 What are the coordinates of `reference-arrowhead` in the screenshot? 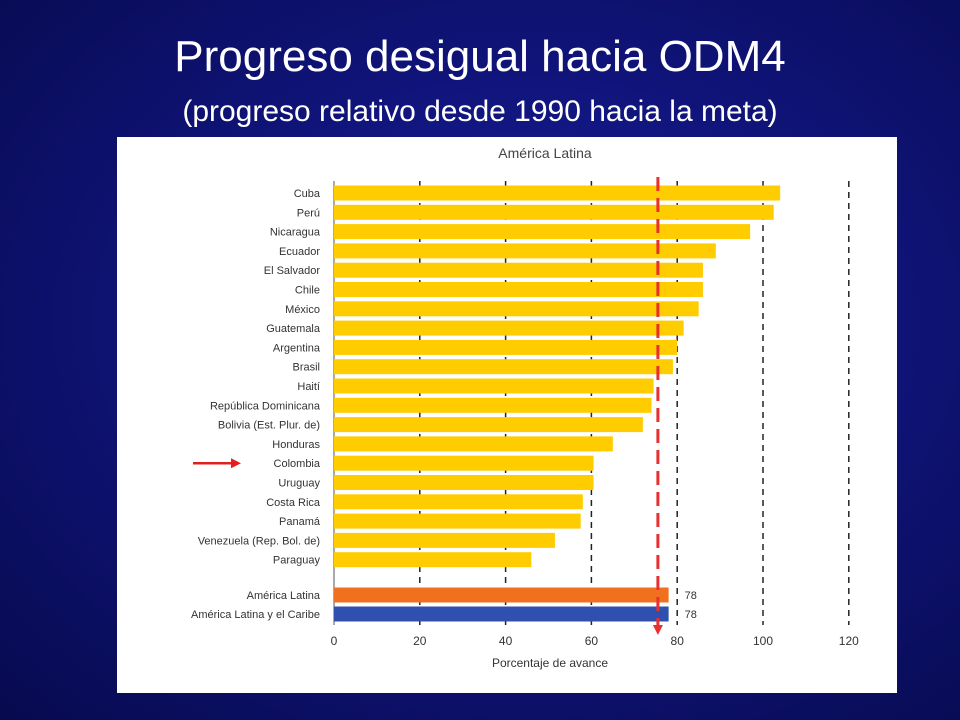 It's located at (657, 630).